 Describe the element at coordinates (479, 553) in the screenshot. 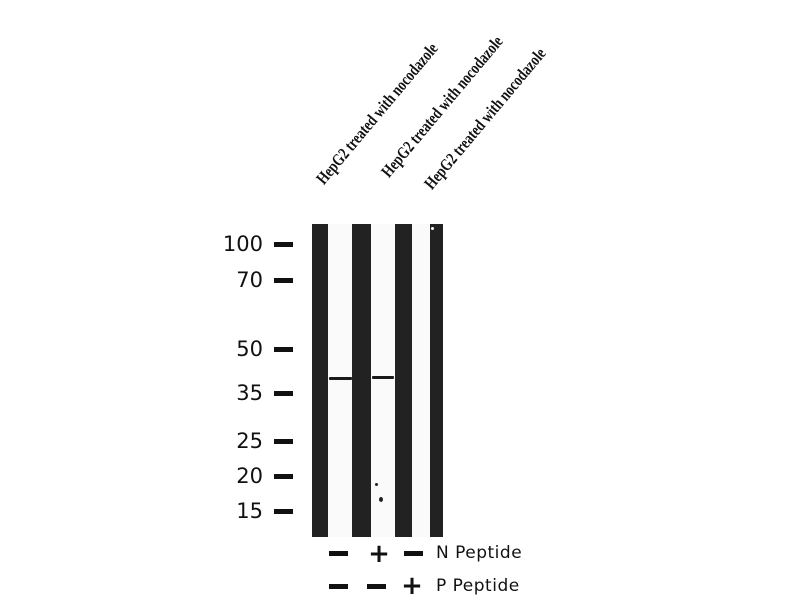

I see `n-peptide-label: N Peptide` at that location.